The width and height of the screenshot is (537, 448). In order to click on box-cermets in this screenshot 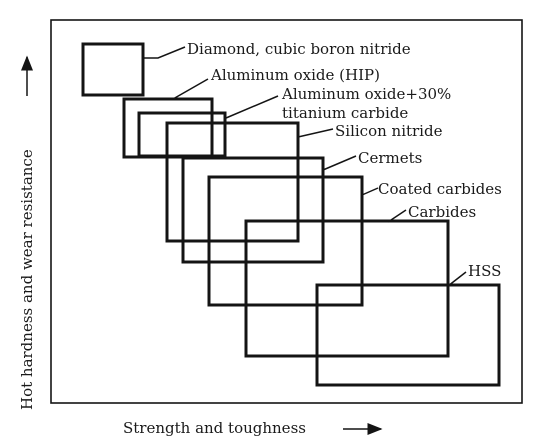, I will do `click(253, 210)`.